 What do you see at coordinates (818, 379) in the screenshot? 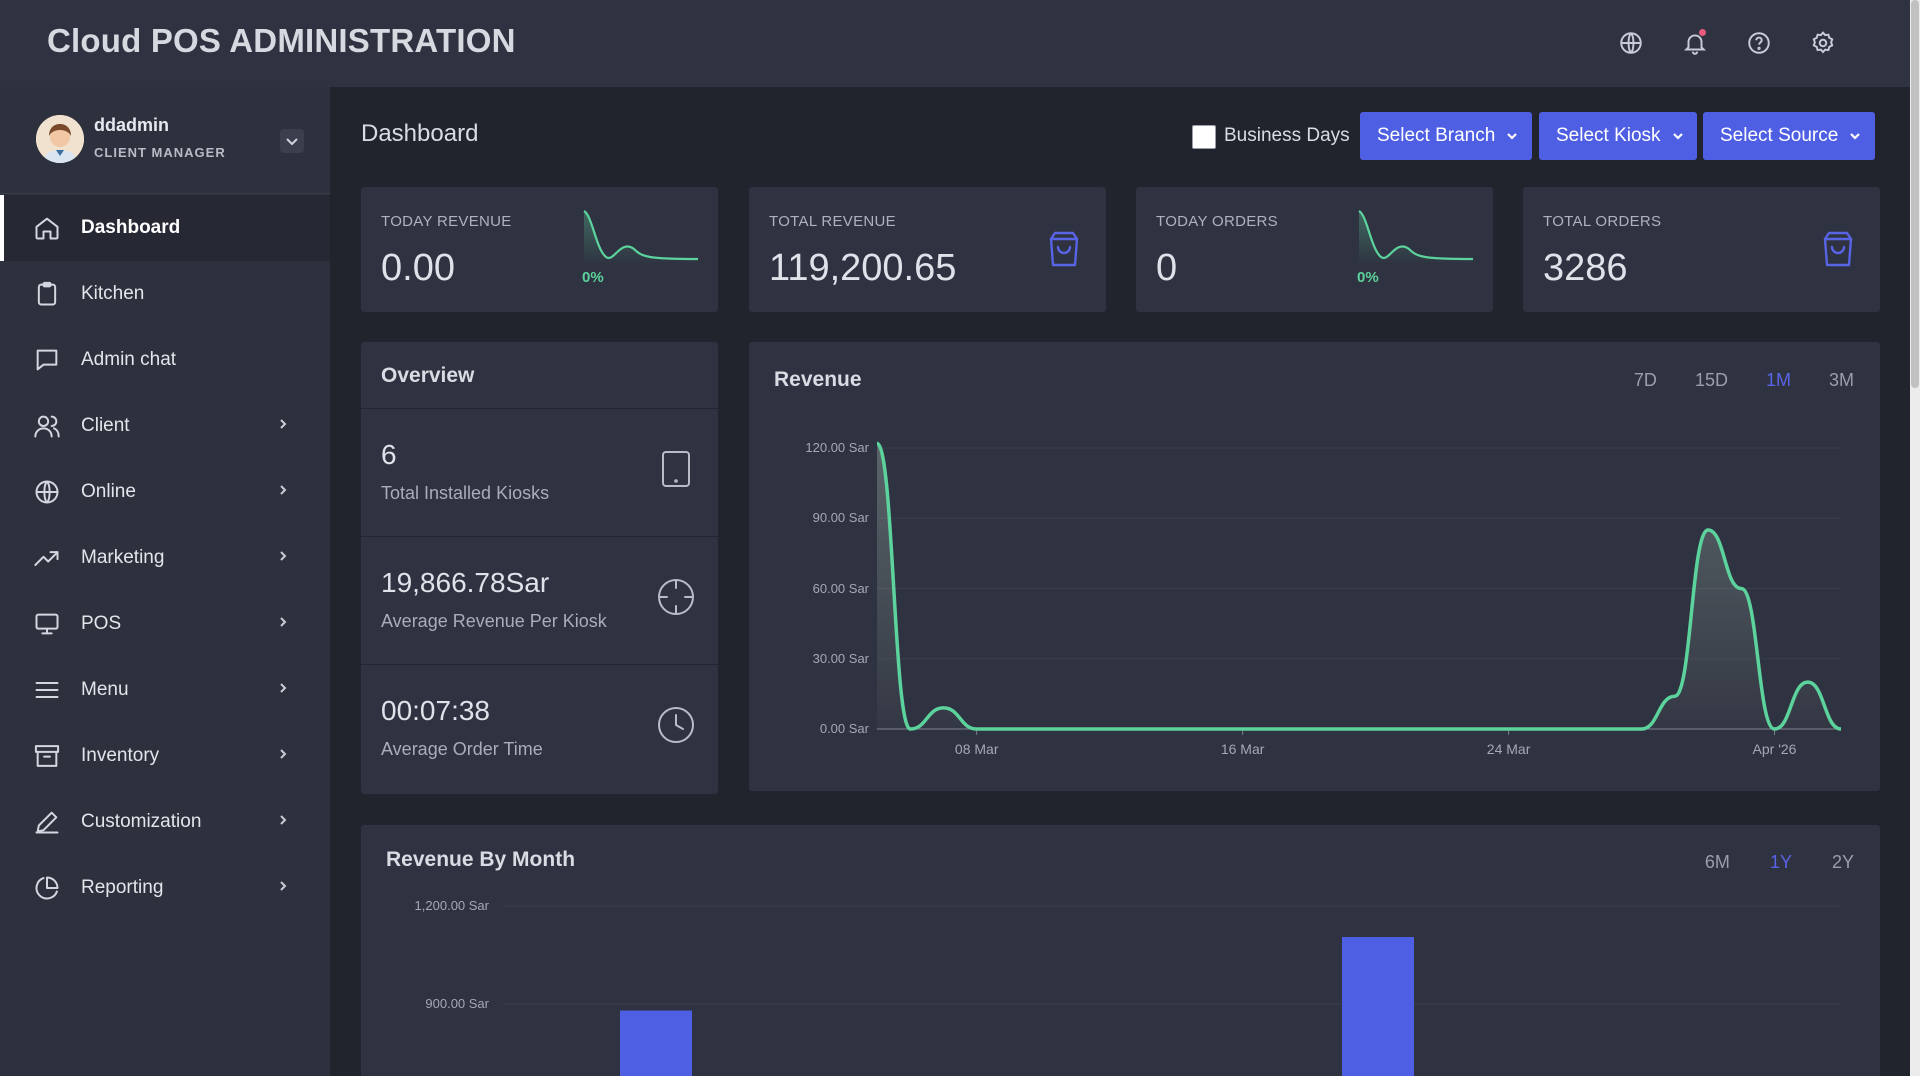
I see `revenue-chart-title: Revenue` at bounding box center [818, 379].